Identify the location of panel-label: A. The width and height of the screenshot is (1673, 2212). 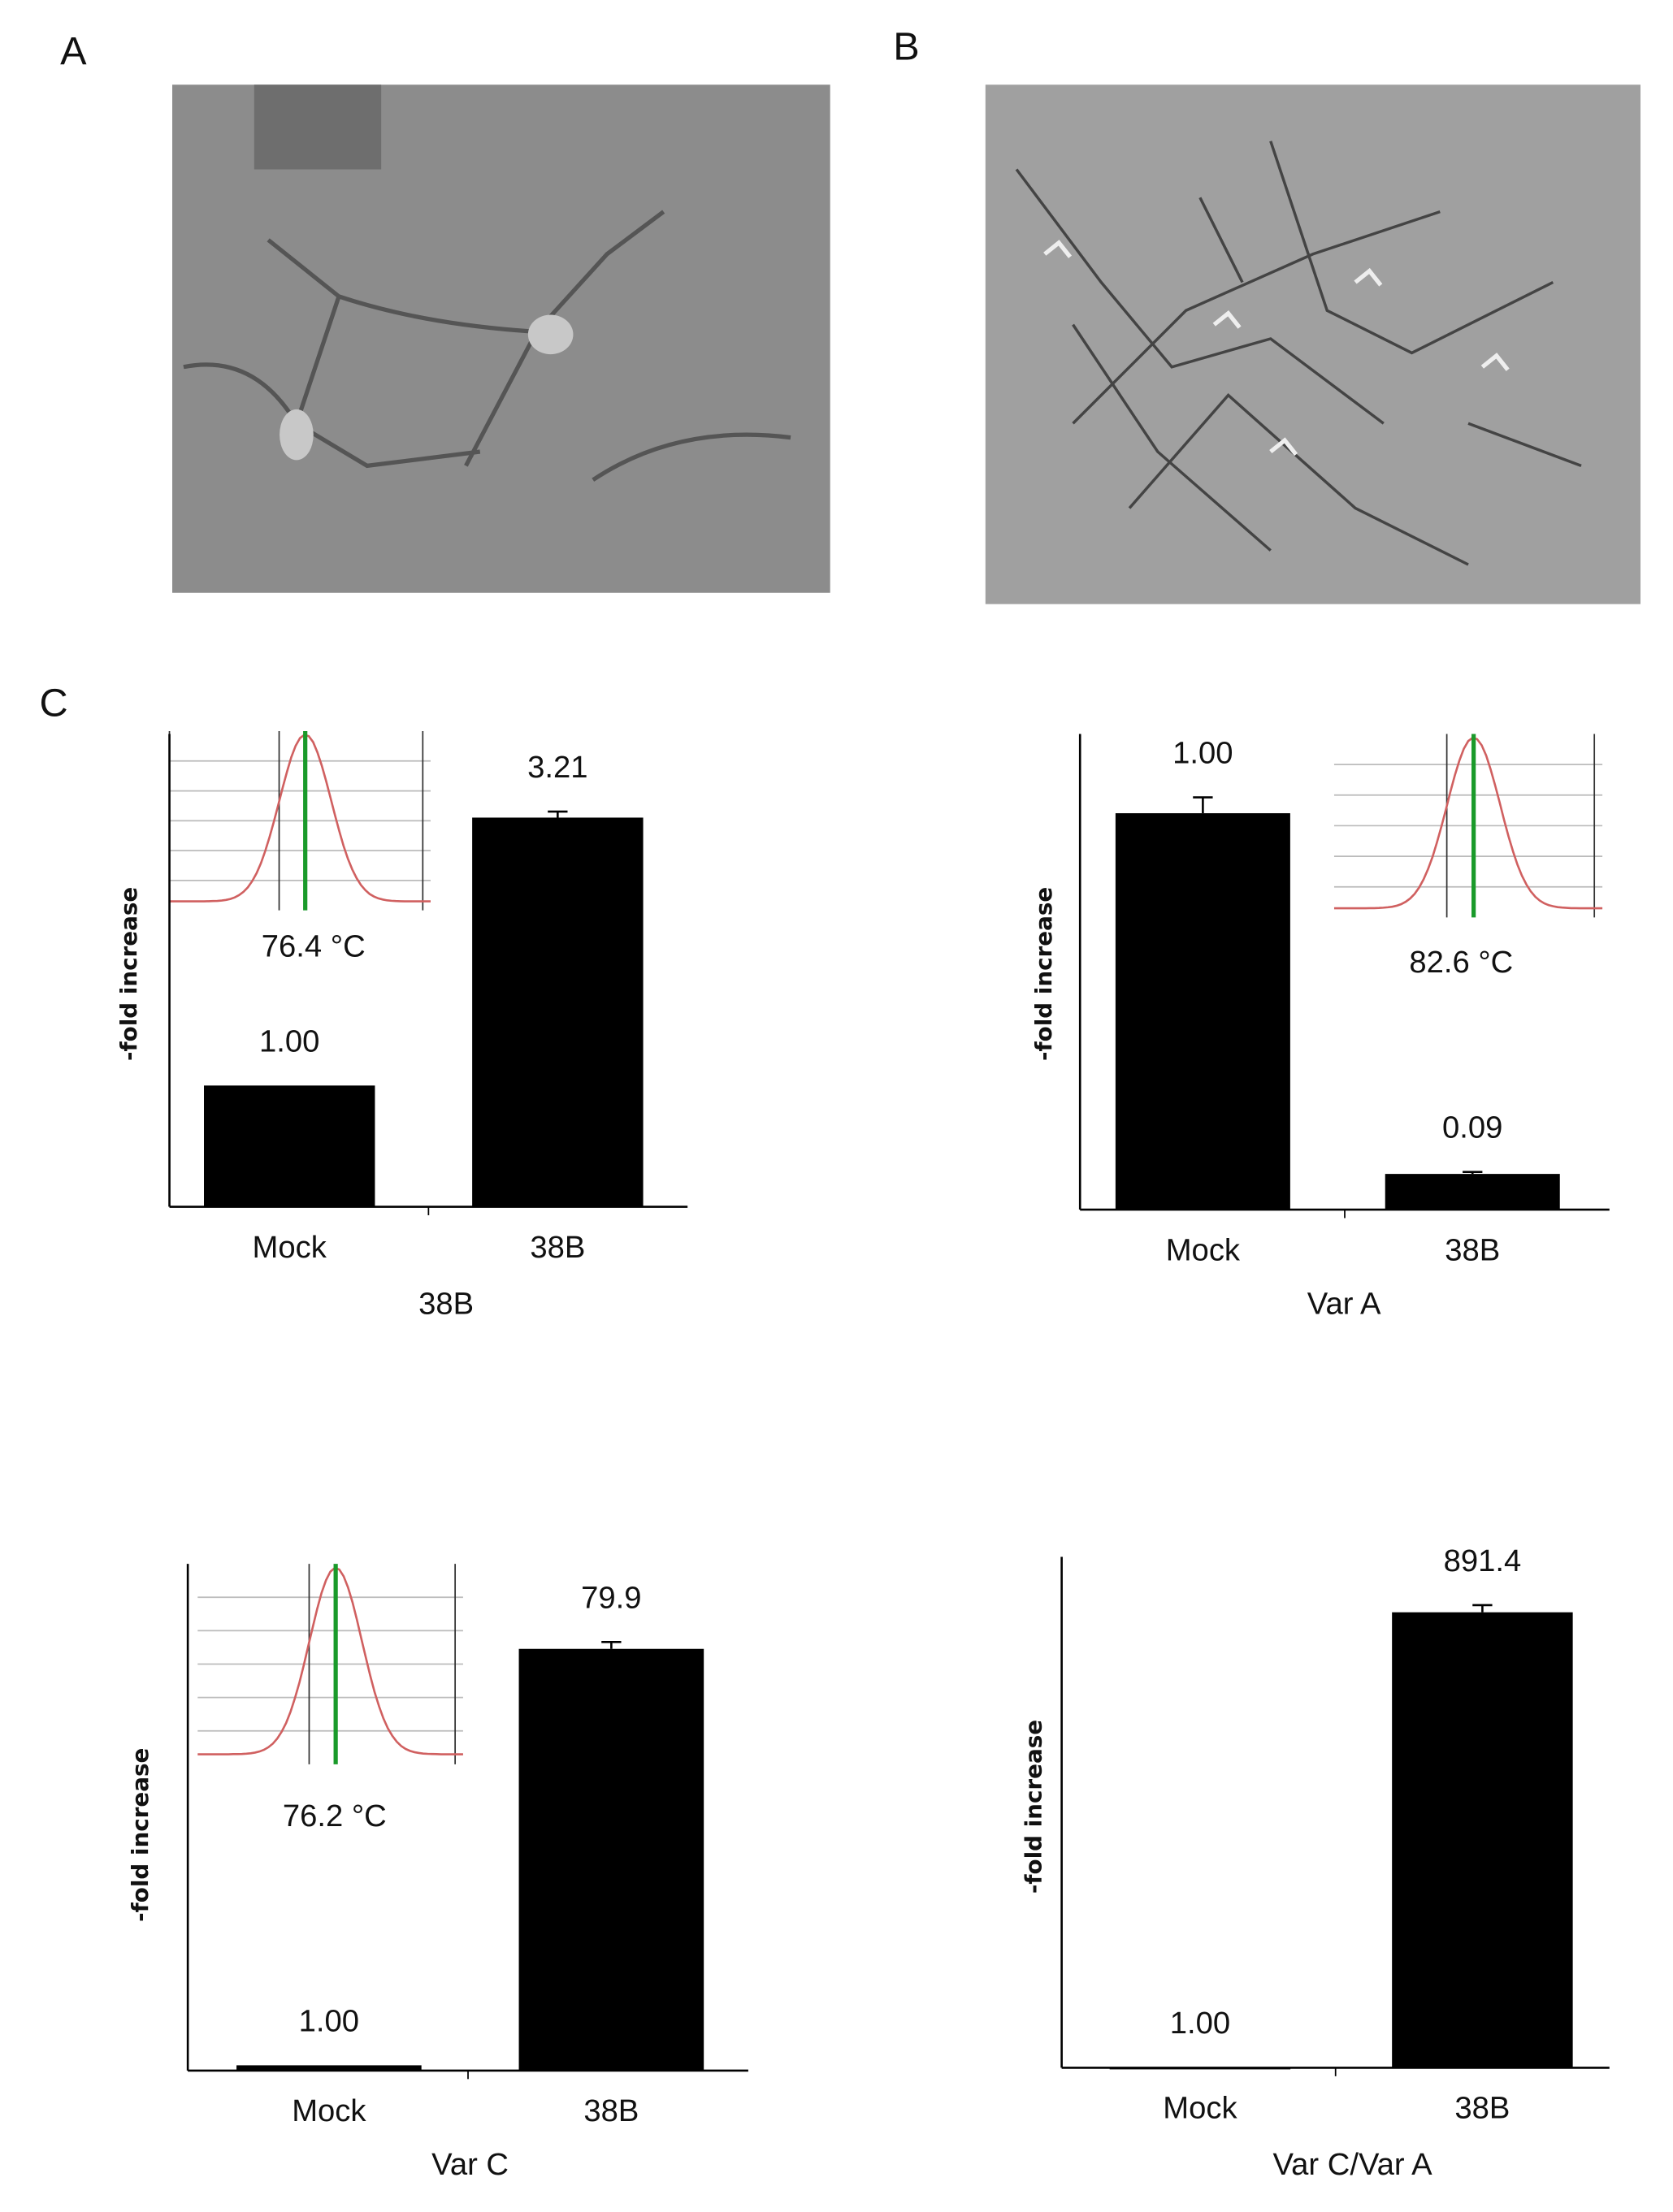
(74, 51).